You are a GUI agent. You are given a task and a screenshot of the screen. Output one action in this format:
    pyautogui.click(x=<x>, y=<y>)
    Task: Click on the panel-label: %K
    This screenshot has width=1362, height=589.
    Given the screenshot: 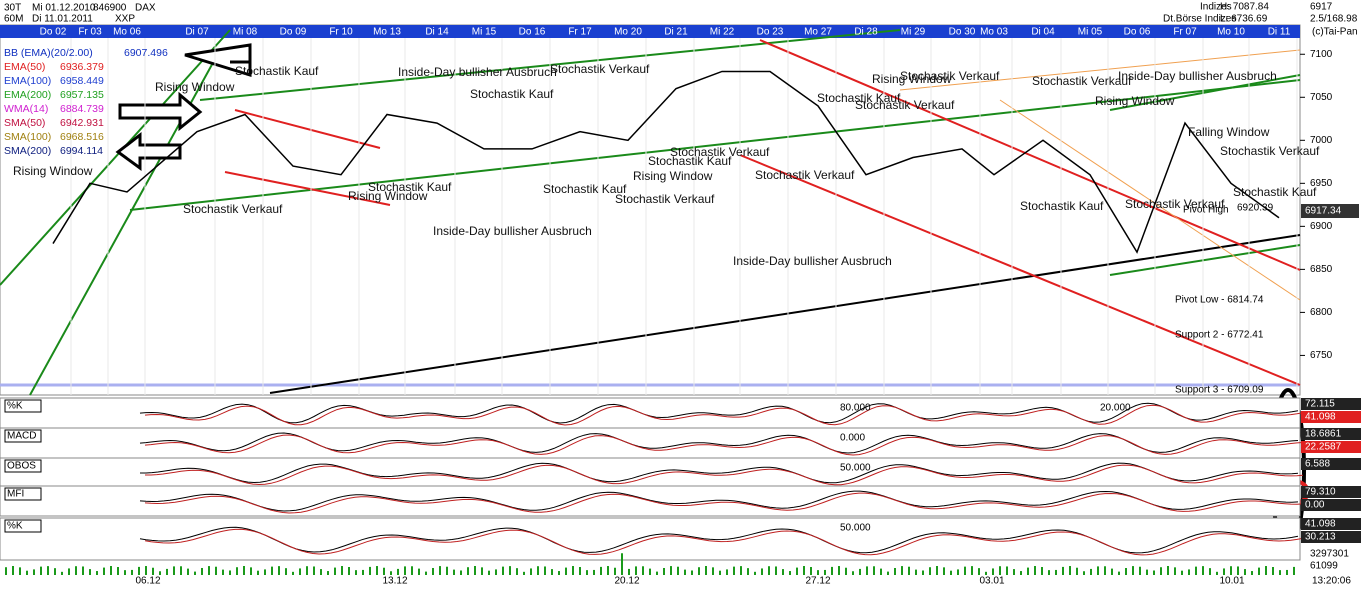 What is the action you would take?
    pyautogui.click(x=15, y=526)
    